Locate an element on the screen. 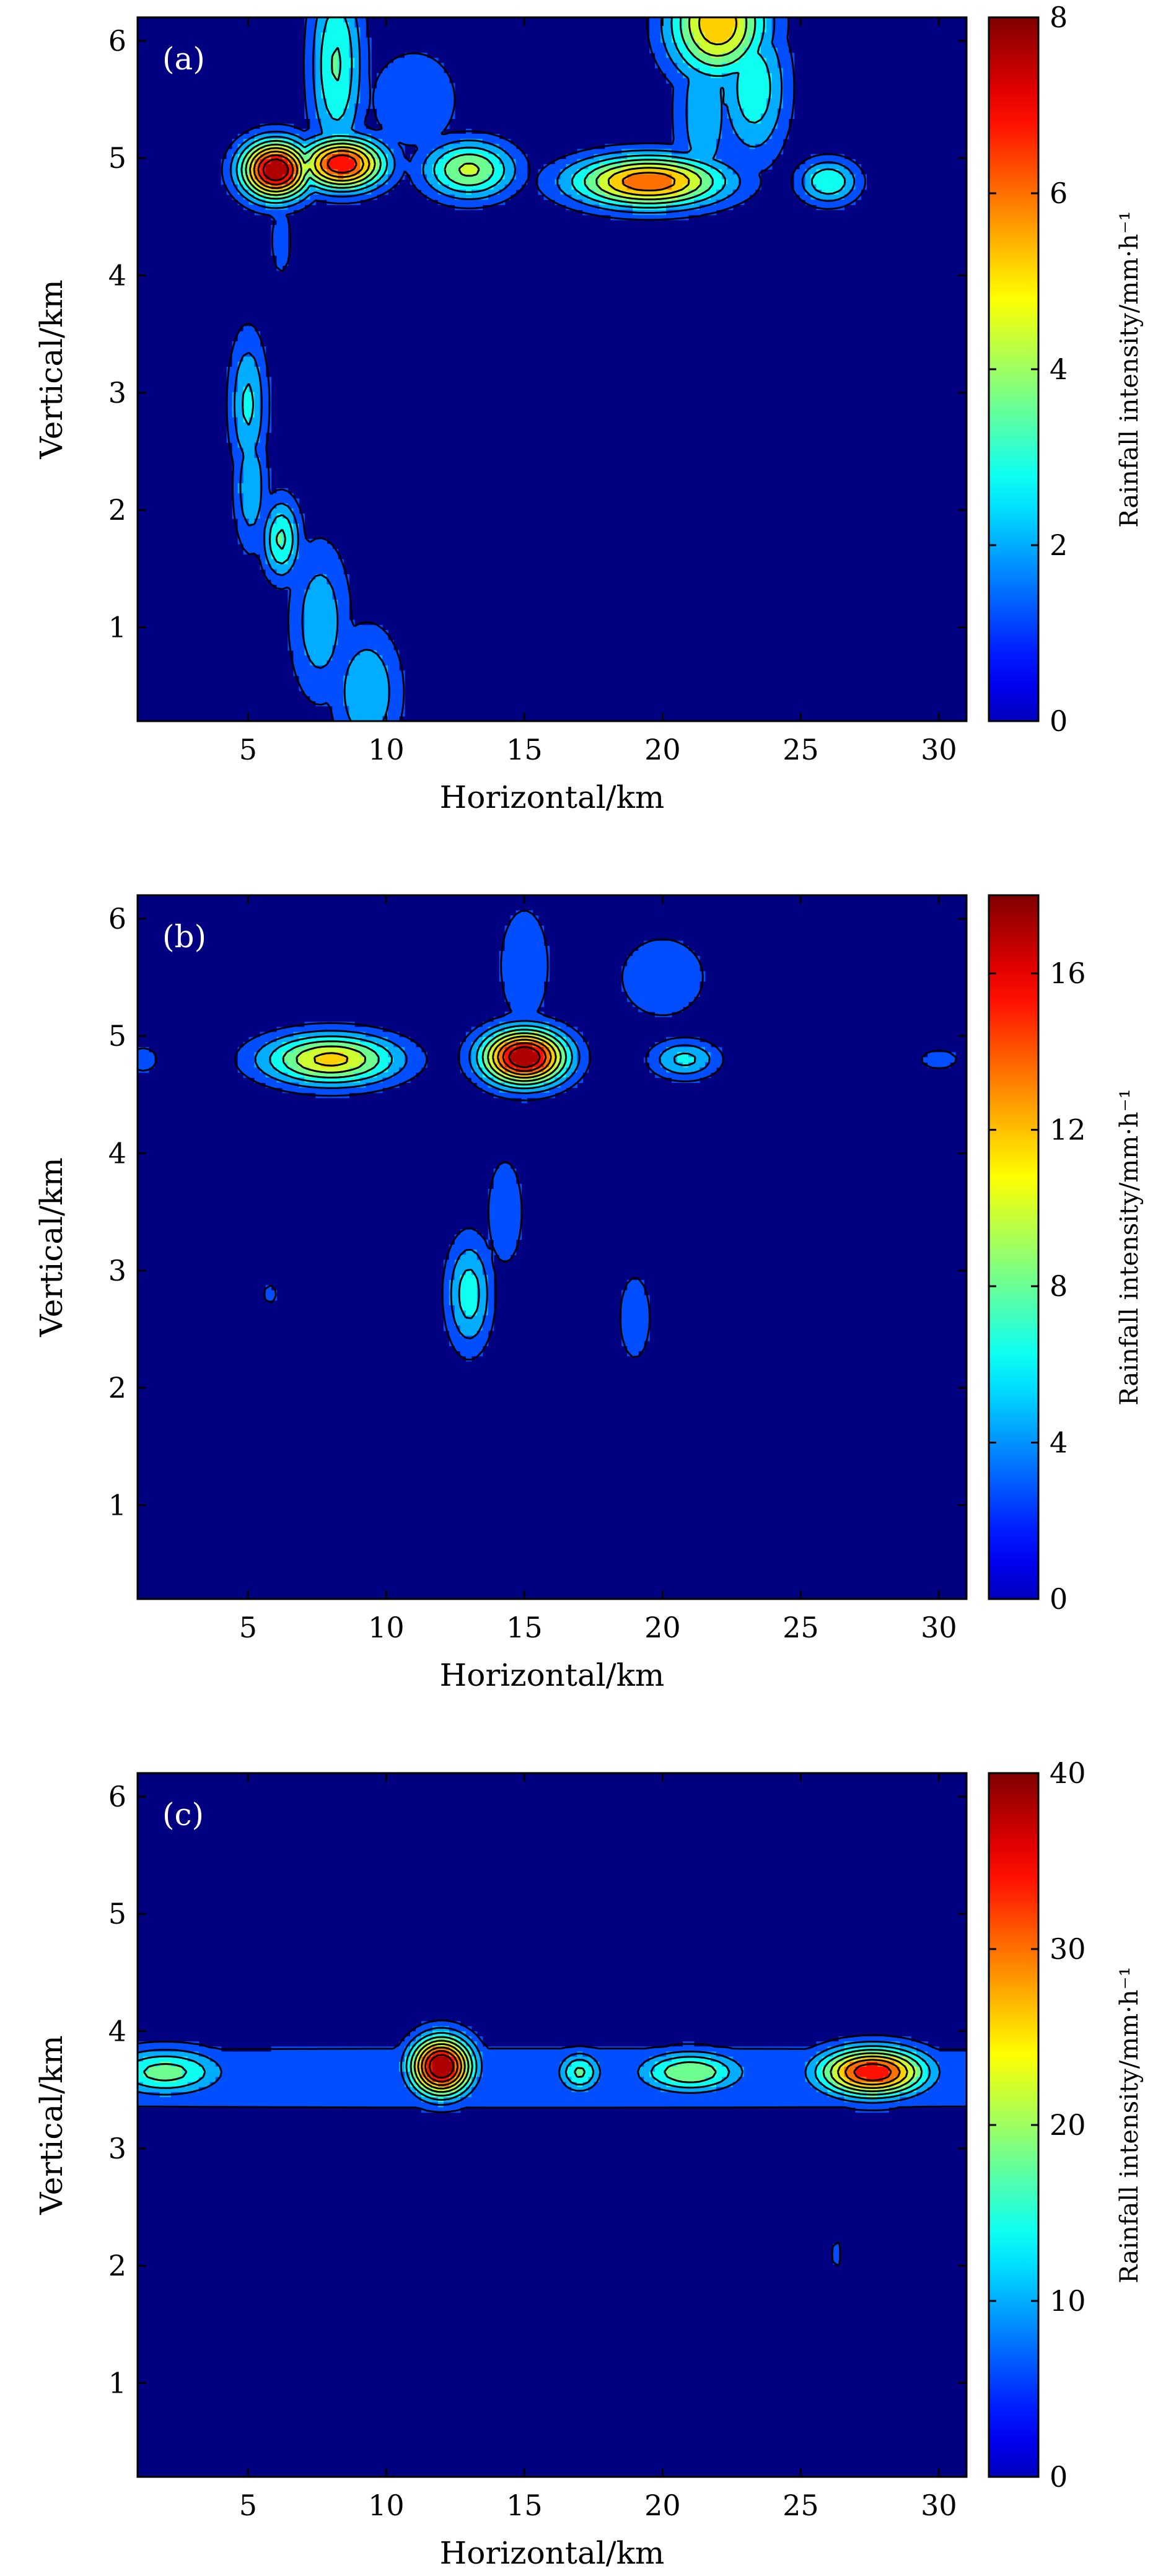  colorbar: 0 10 20 30 40 Rainfall intensity/mm·h⁻¹ is located at coordinates (1066, 2125).